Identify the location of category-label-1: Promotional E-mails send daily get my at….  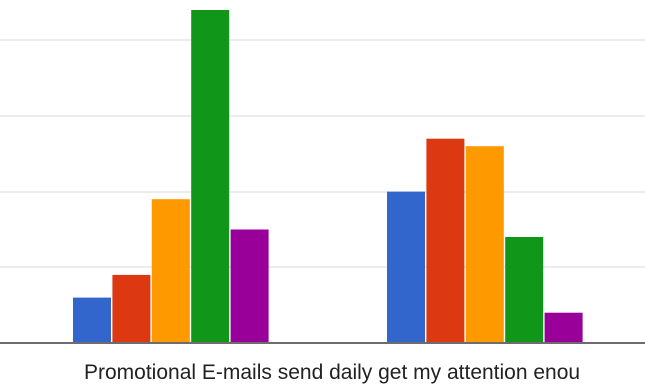
(332, 372).